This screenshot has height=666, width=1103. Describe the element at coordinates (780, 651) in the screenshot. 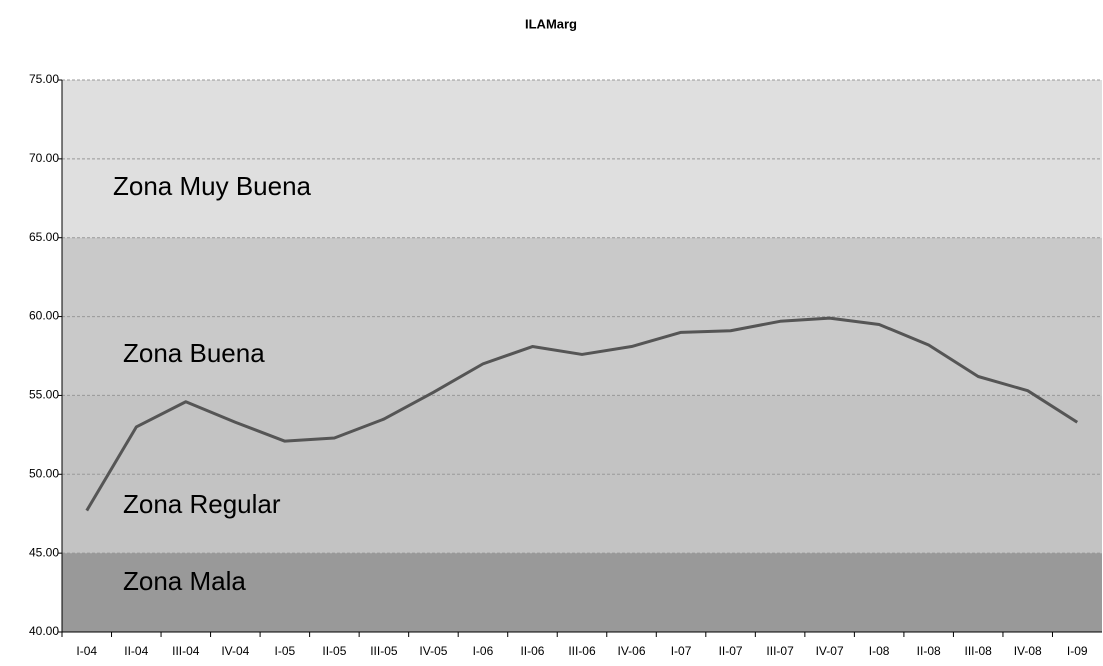

I see `x-tick-label: III-07` at that location.